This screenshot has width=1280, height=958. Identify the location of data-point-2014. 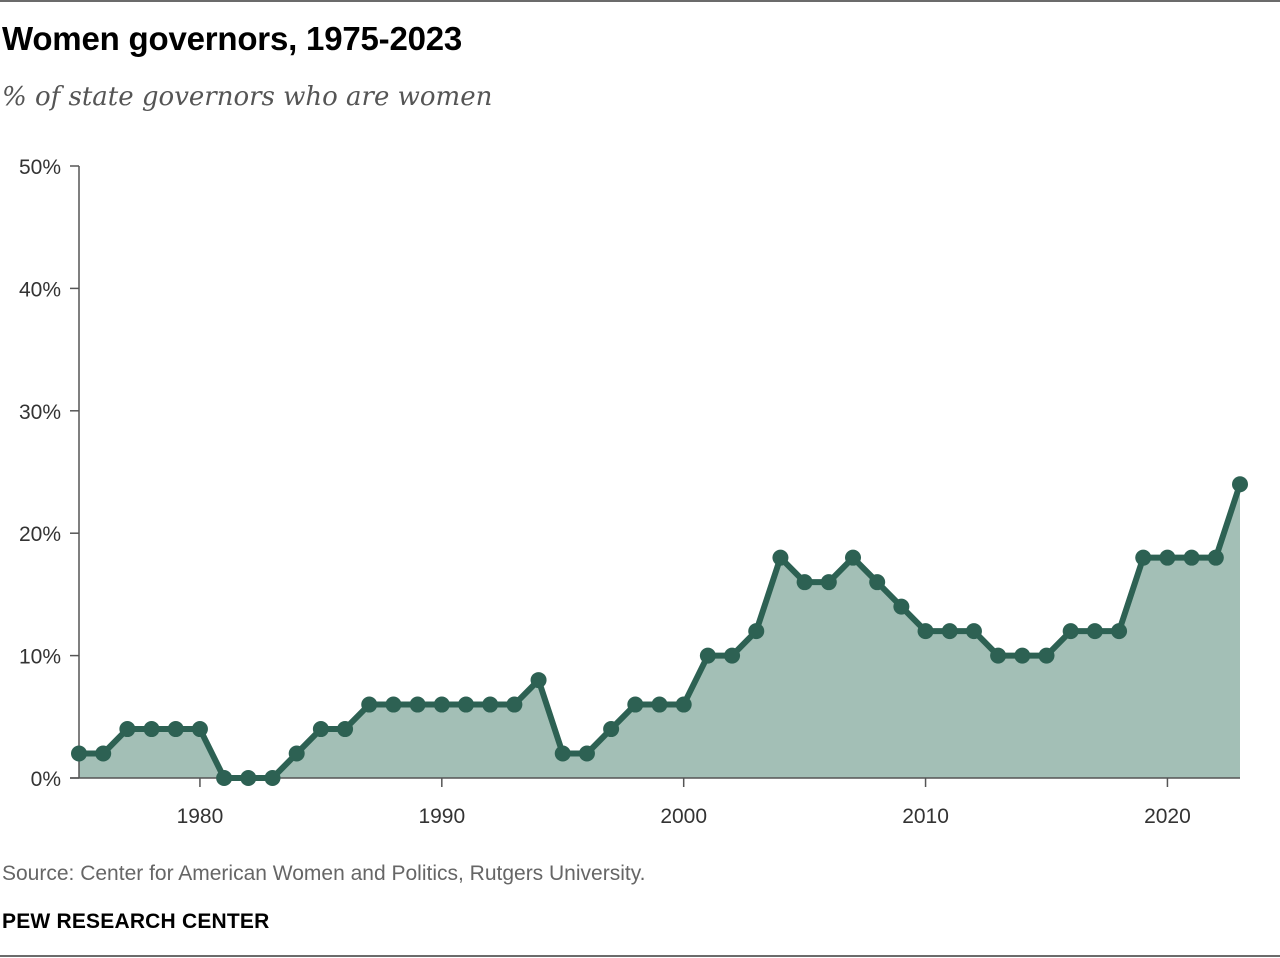
(1022, 655).